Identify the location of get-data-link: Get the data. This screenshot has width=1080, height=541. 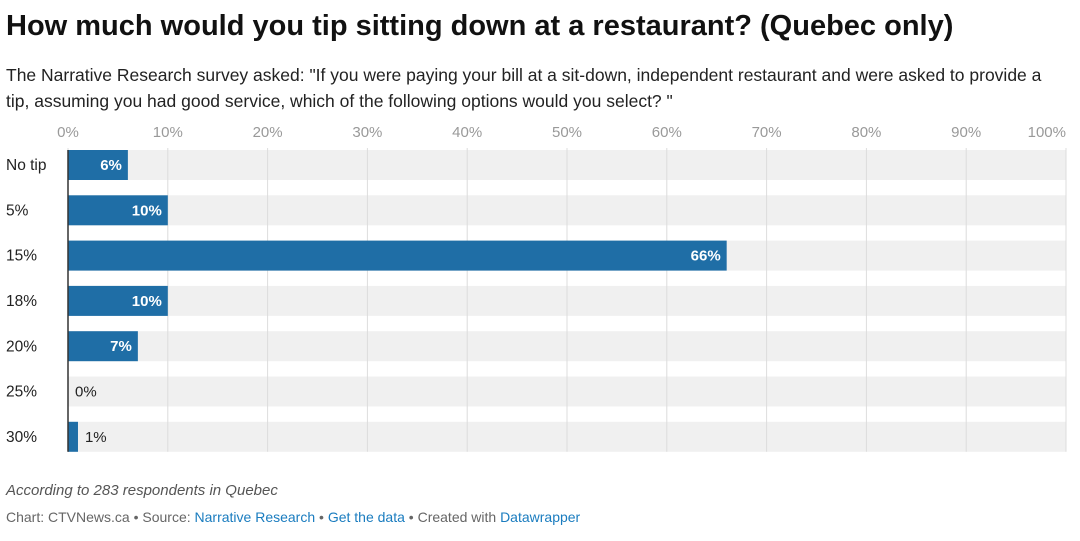
(366, 517).